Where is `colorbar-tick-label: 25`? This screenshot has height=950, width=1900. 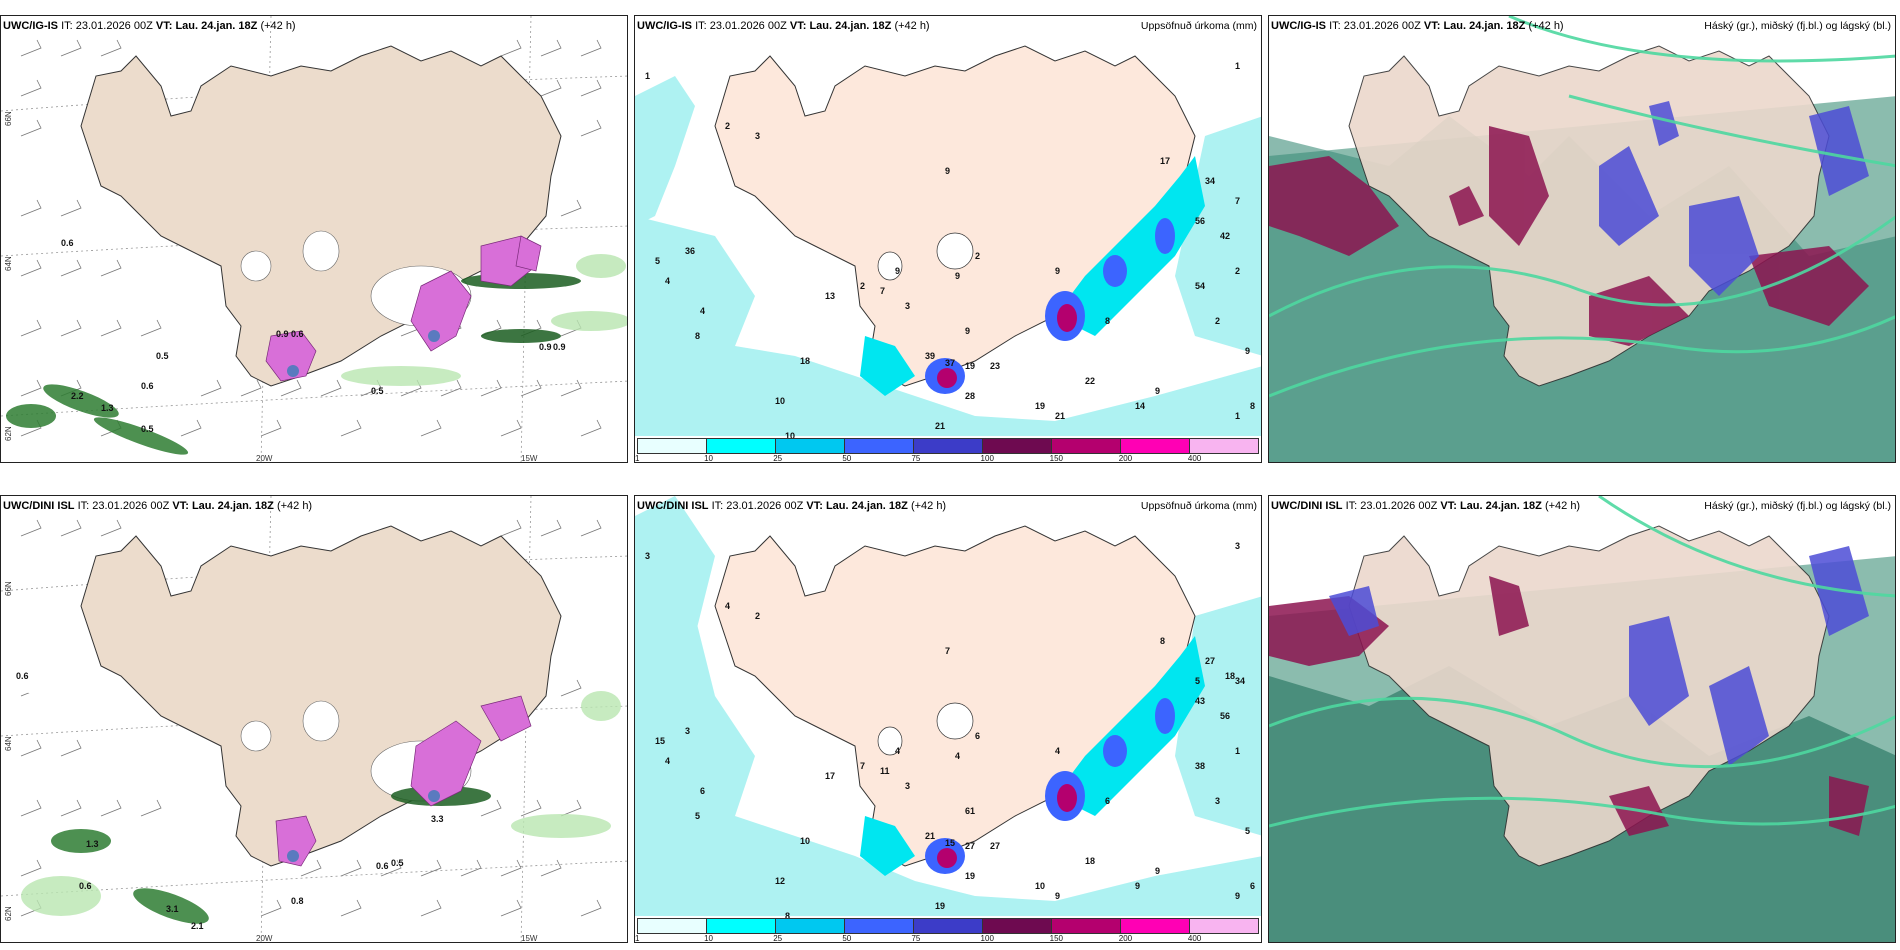
colorbar-tick-label: 25 is located at coordinates (778, 938).